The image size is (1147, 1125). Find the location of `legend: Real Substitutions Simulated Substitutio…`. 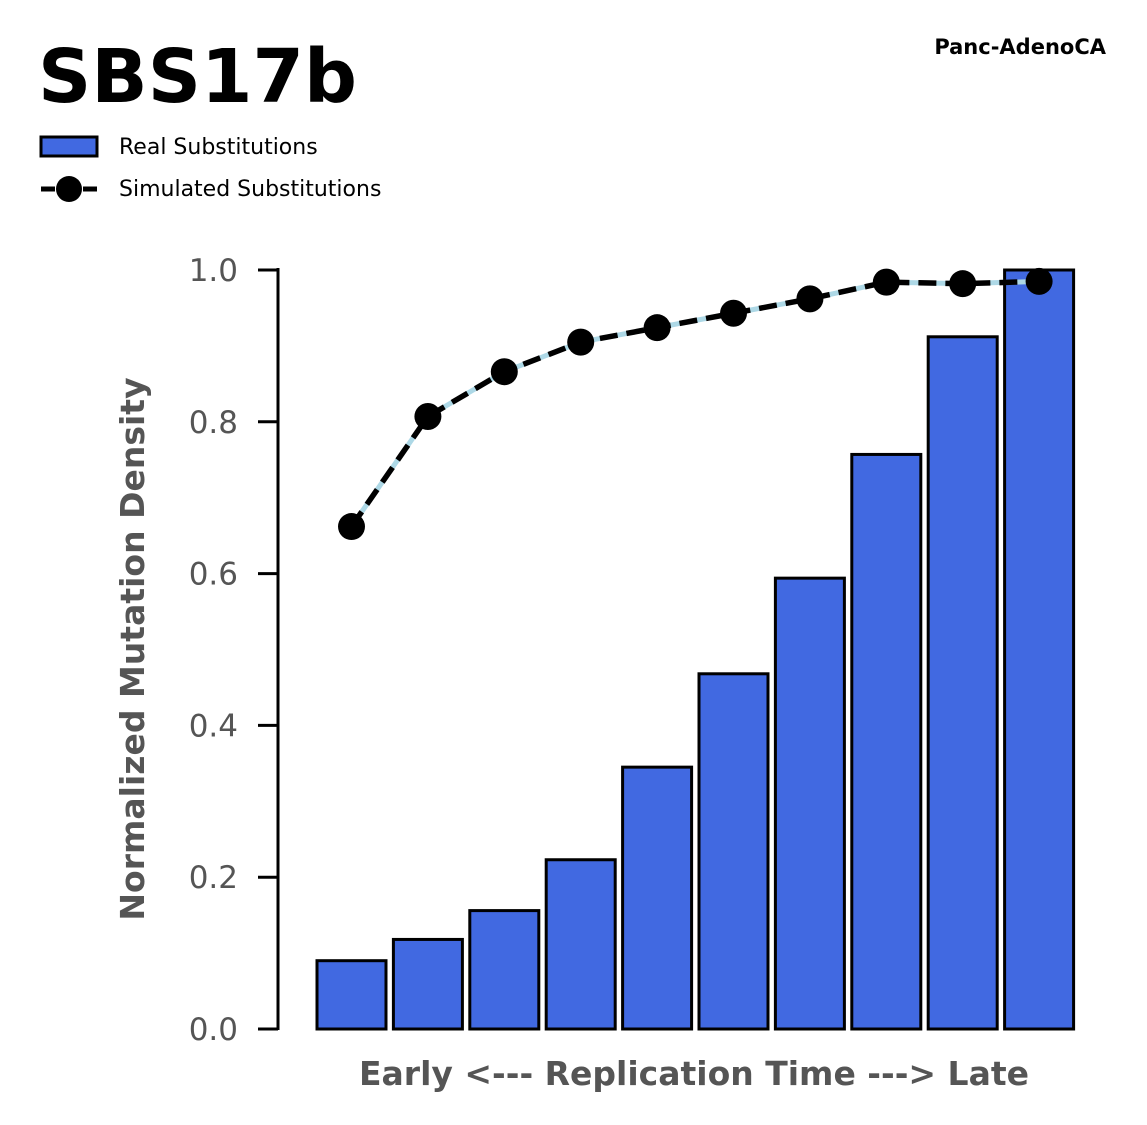

legend: Real Substitutions Simulated Substitutio… is located at coordinates (210, 168).